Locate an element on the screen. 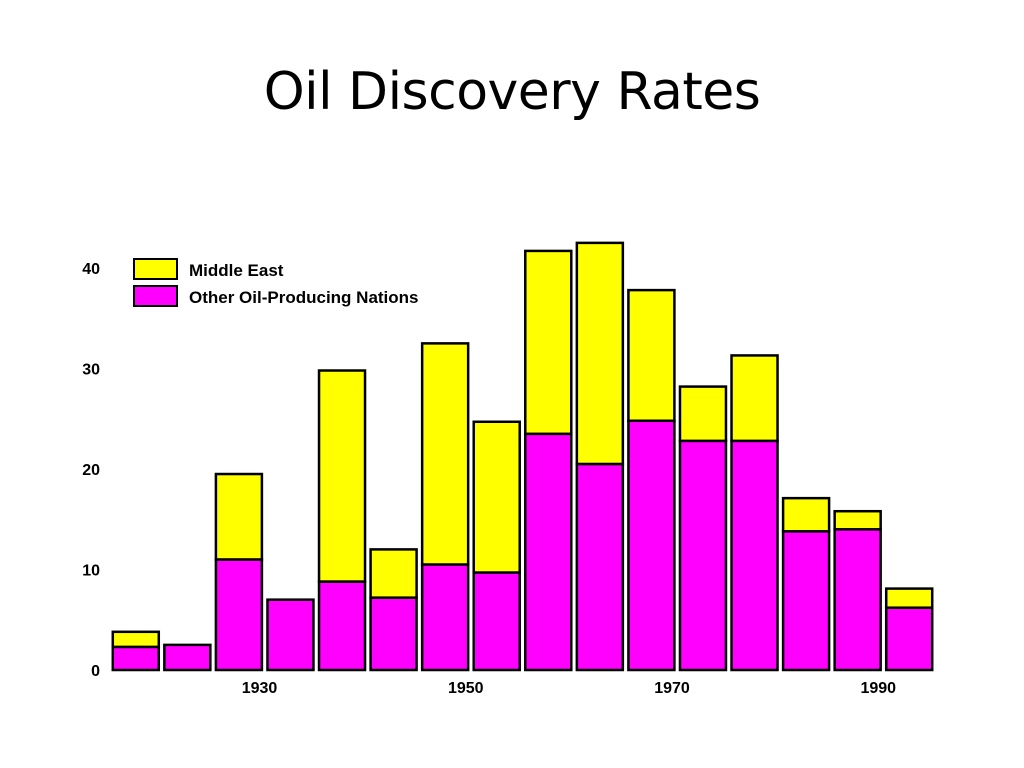 This screenshot has height=768, width=1024. legend-label: Middle East is located at coordinates (236, 270).